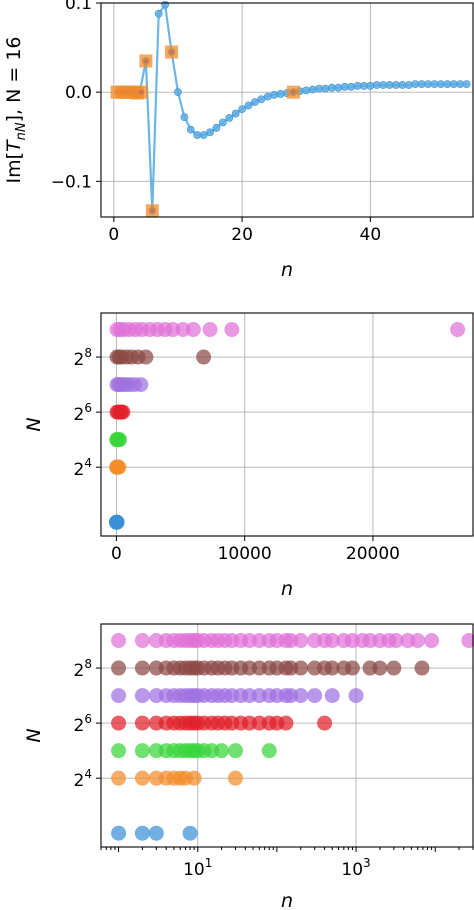  I want to click on y-label-subscript: nN, so click(21, 131).